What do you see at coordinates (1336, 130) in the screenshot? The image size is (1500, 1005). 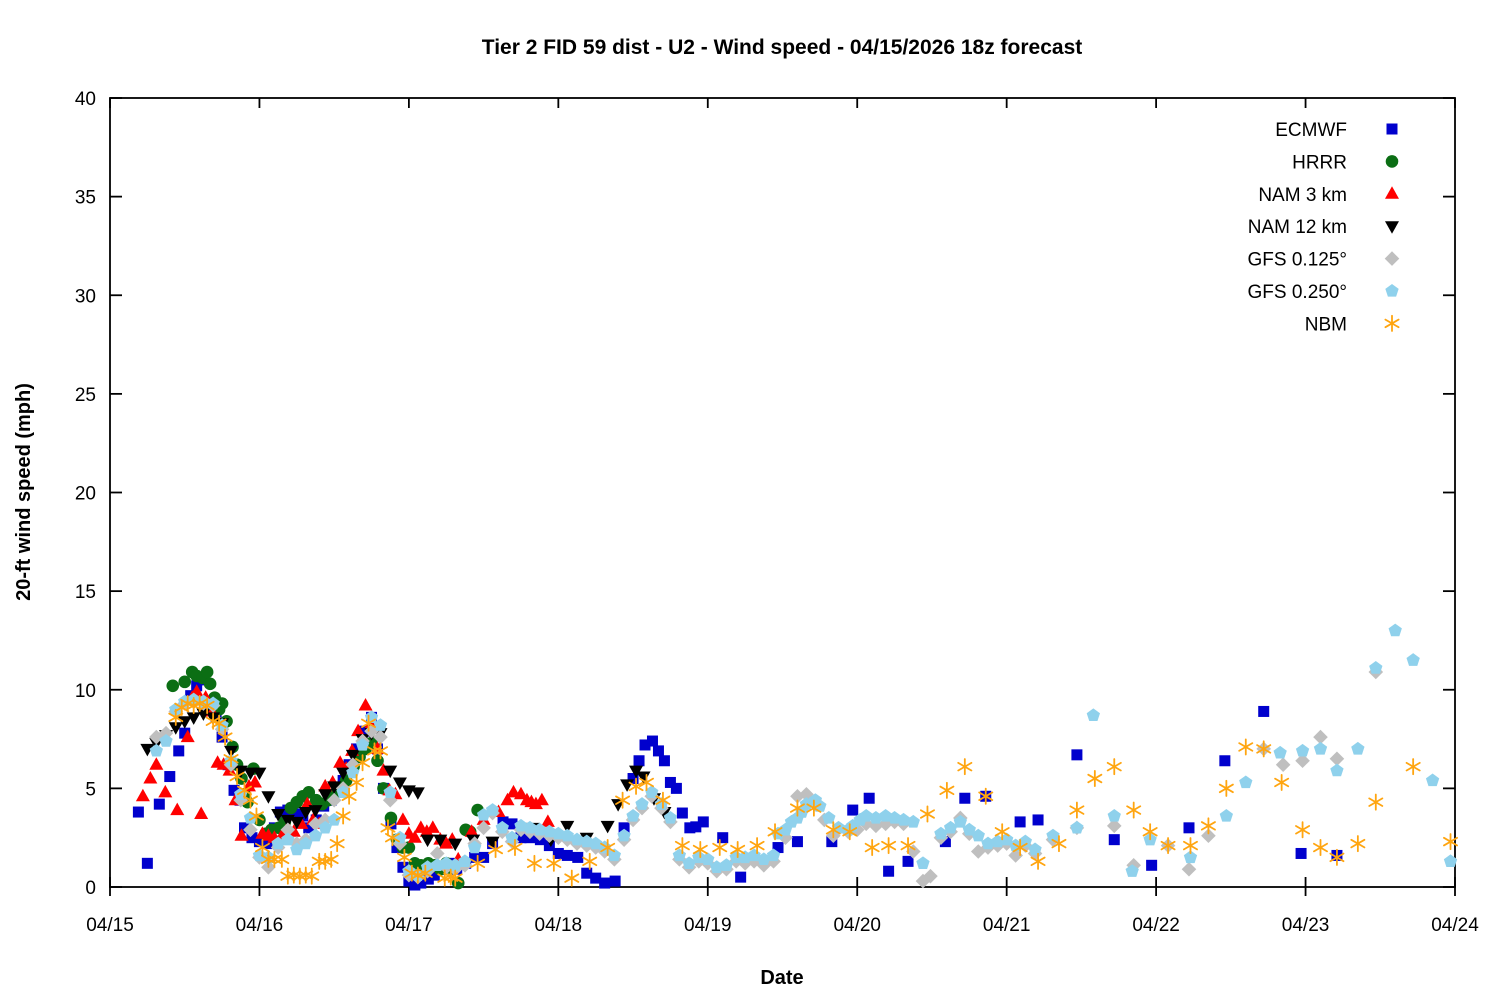 I see `legend-entry-ecmwf: ECMWF` at bounding box center [1336, 130].